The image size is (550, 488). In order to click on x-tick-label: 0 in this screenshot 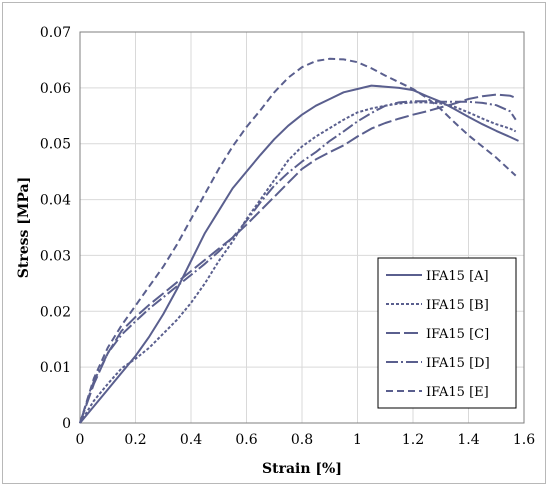, I will do `click(80, 440)`.